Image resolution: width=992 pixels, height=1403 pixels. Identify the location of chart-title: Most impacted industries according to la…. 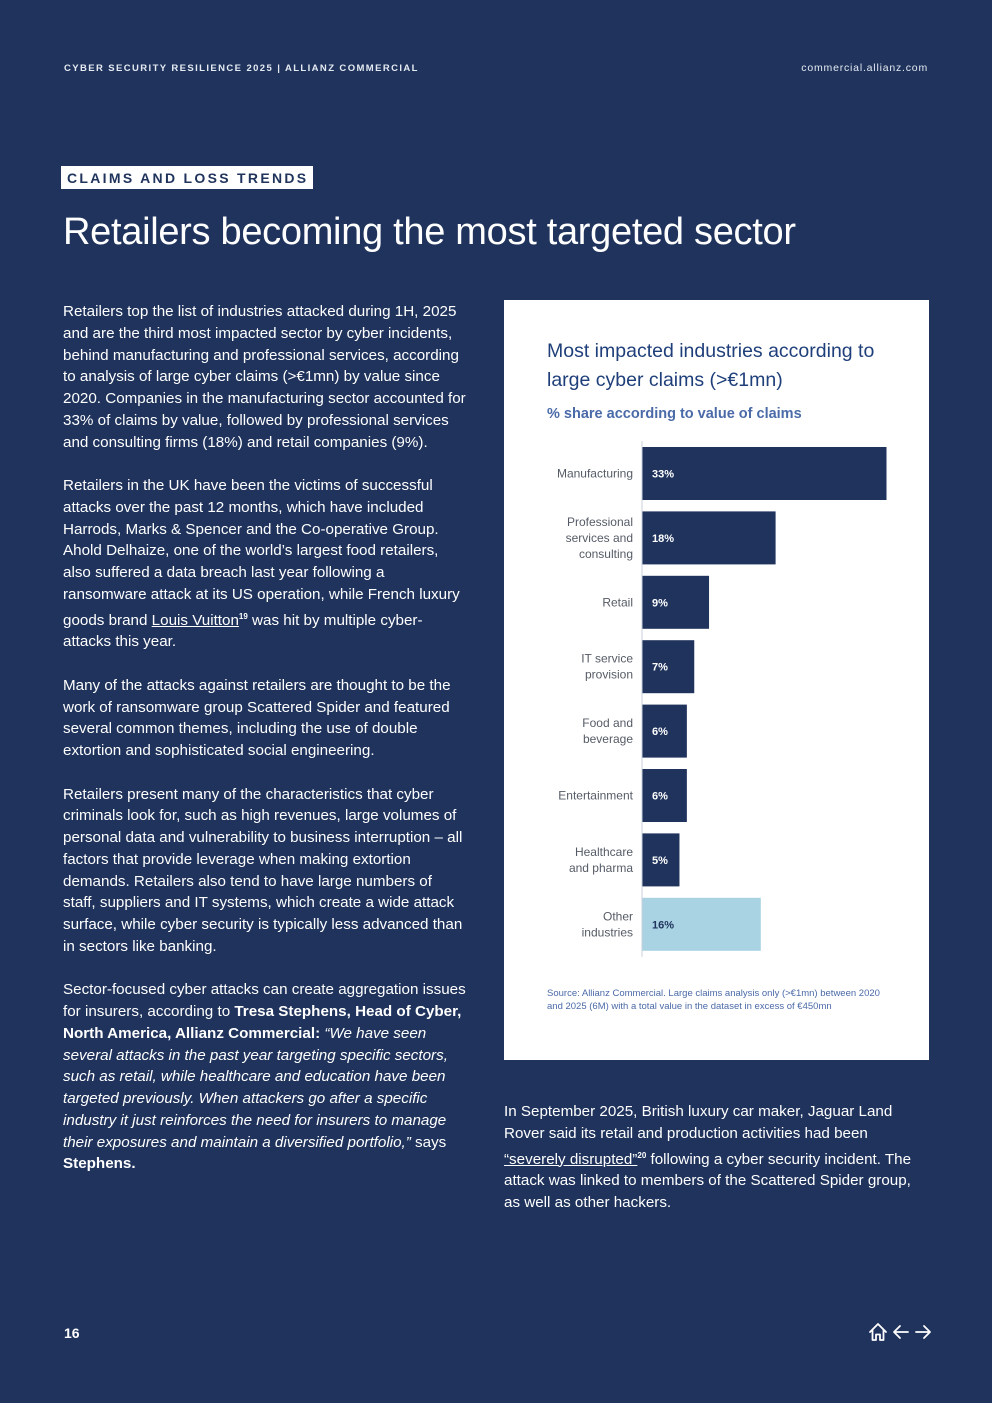
(711, 365).